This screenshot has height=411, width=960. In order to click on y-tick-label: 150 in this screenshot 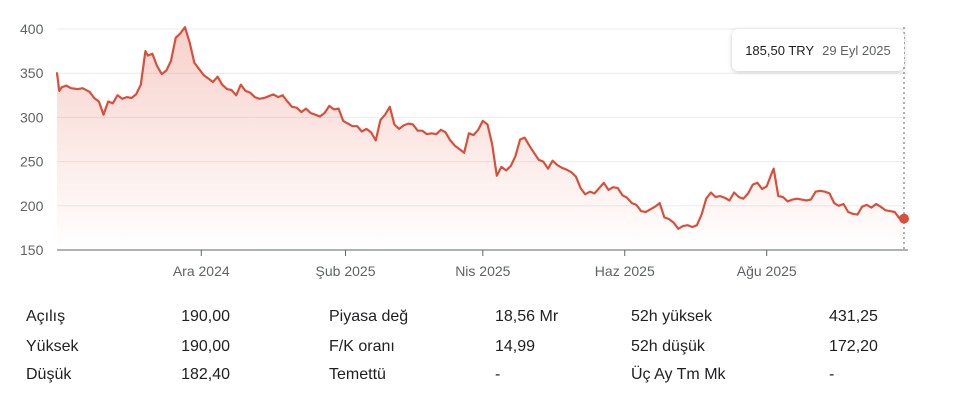, I will do `click(32, 250)`.